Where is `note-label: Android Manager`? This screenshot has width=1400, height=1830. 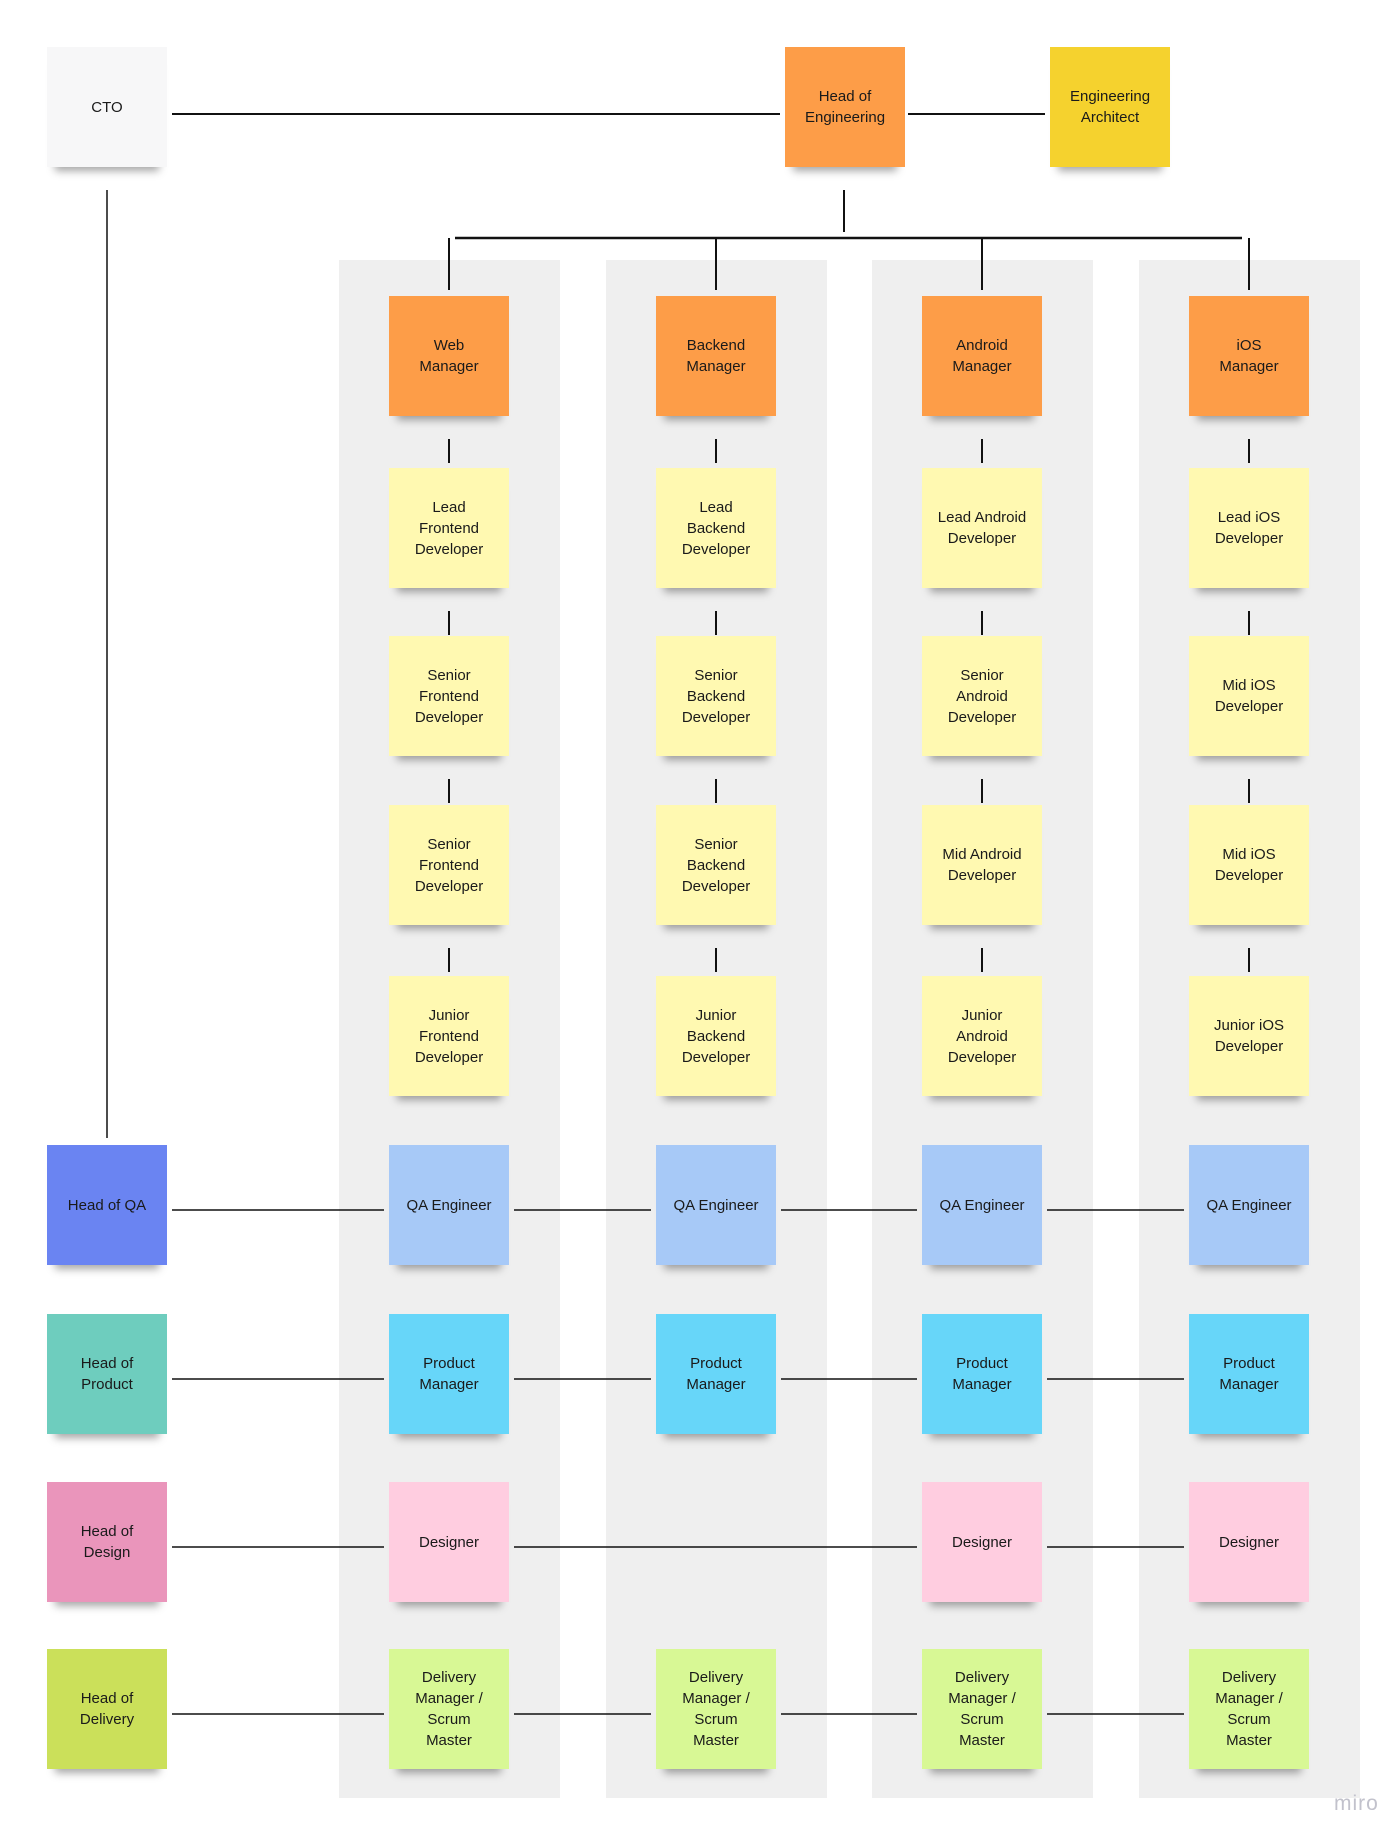
note-label: Android Manager is located at coordinates (982, 356).